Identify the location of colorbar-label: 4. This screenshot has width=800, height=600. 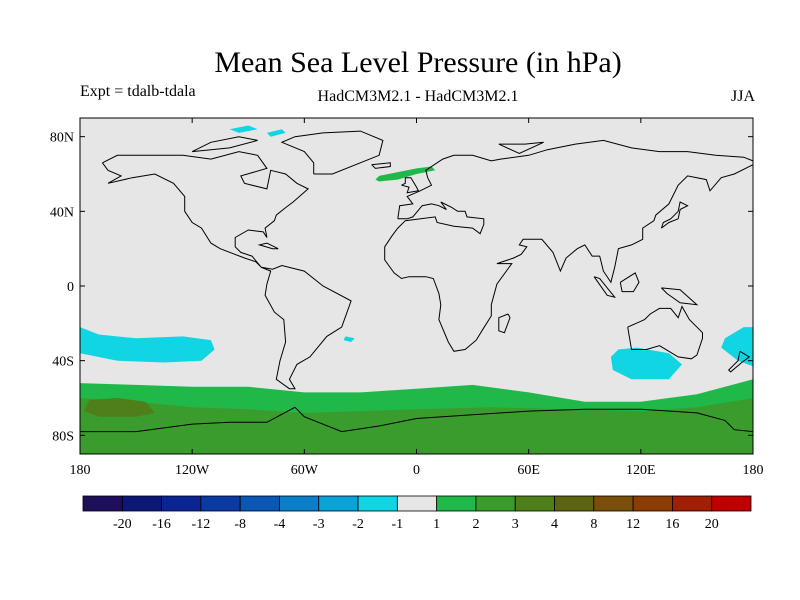
(554, 524).